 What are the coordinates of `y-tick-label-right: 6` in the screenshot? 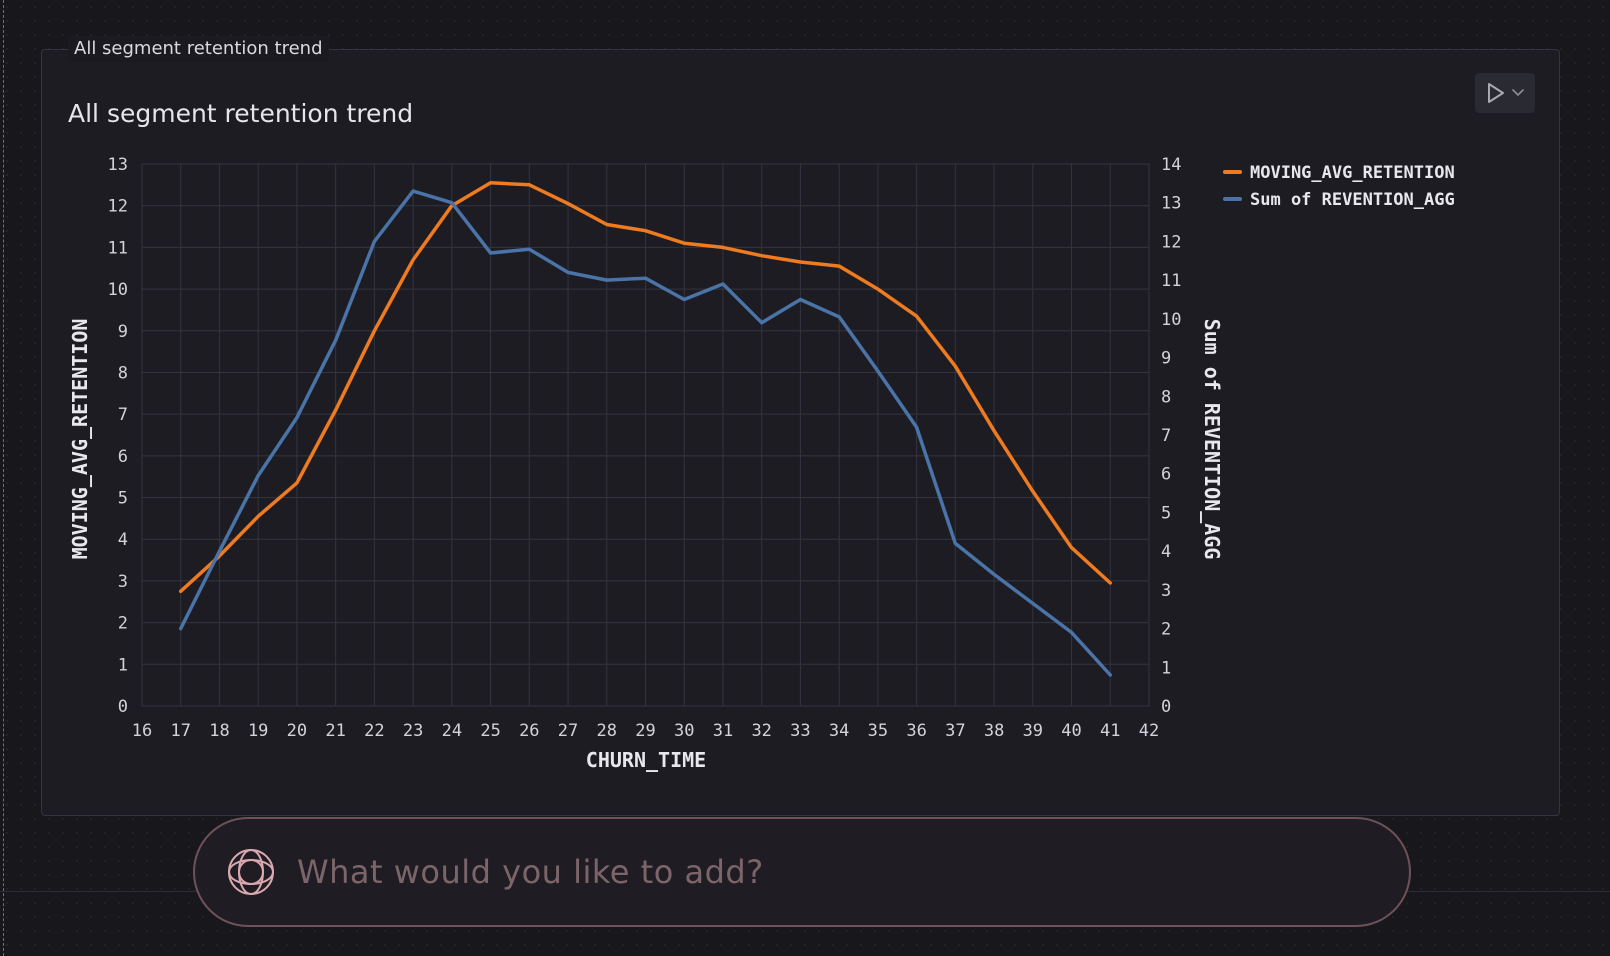 It's located at (1166, 475).